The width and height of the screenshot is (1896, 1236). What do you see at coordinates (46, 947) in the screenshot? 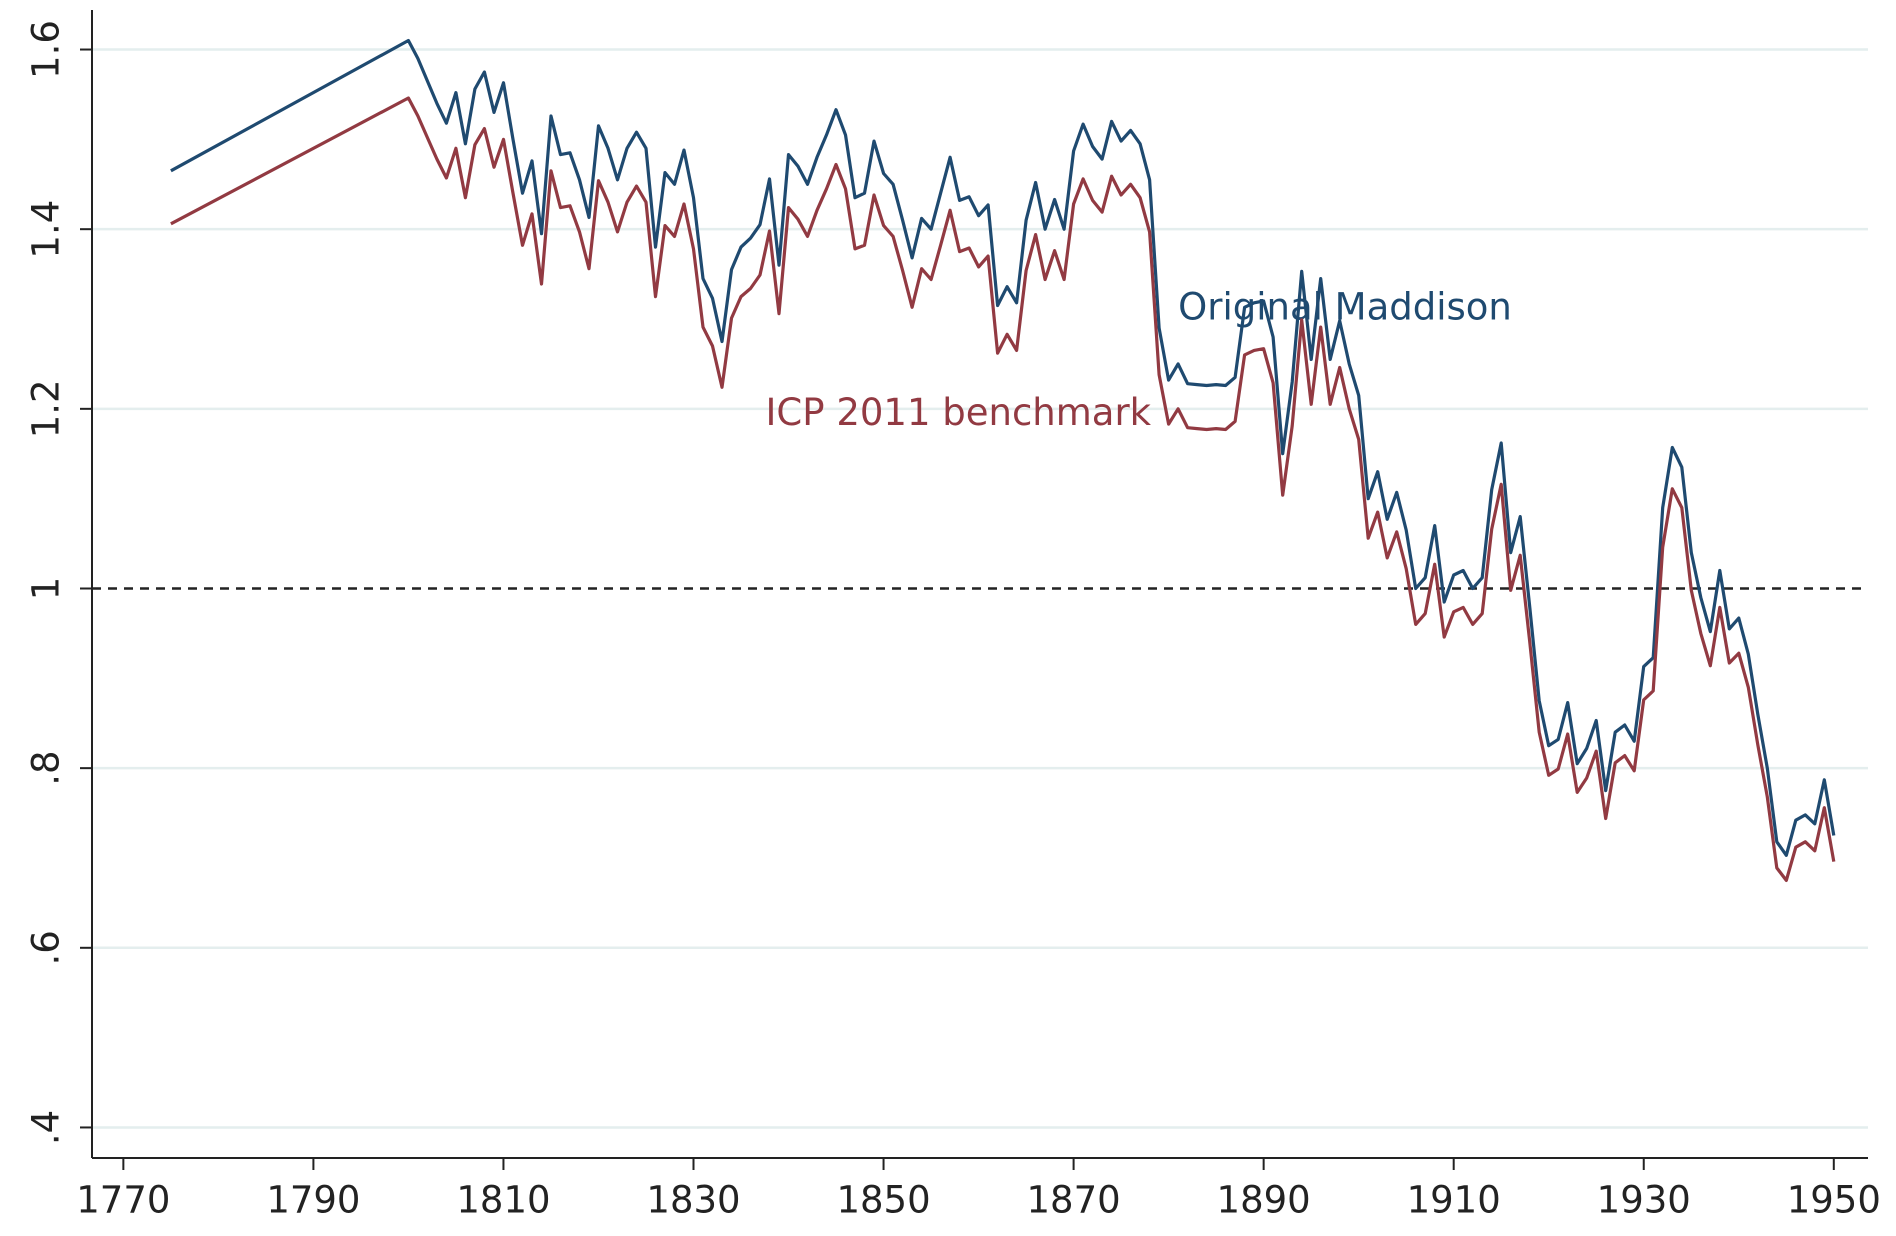
I see `y-tick-label: .6` at bounding box center [46, 947].